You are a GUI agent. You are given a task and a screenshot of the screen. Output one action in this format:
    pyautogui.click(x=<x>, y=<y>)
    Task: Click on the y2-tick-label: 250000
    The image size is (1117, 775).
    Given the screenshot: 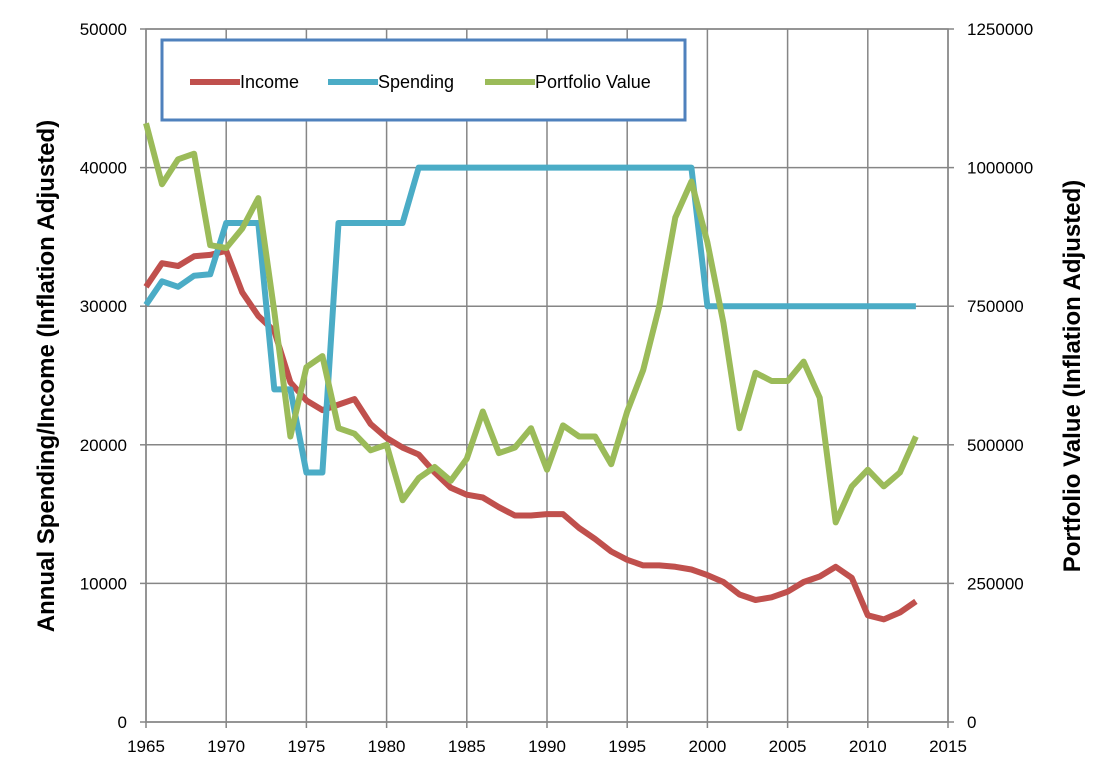 What is the action you would take?
    pyautogui.click(x=995, y=583)
    